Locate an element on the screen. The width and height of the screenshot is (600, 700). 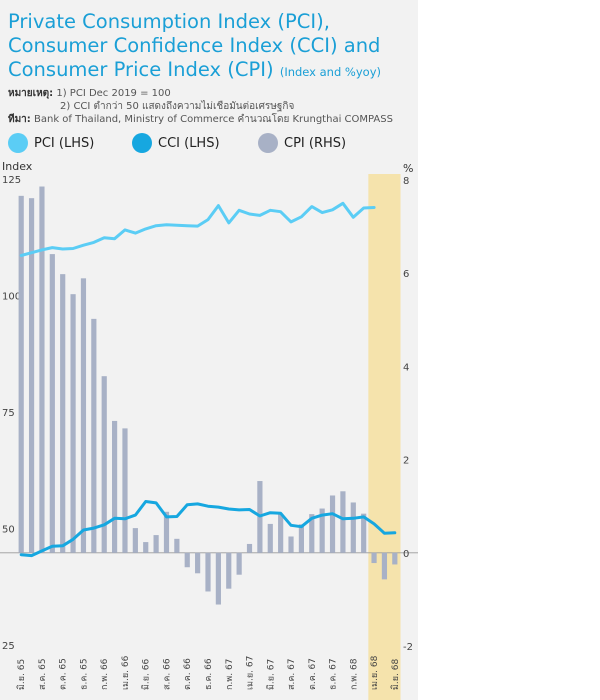
x-axis-tick: มิ.ย. 67 is located at coordinates (270, 674).